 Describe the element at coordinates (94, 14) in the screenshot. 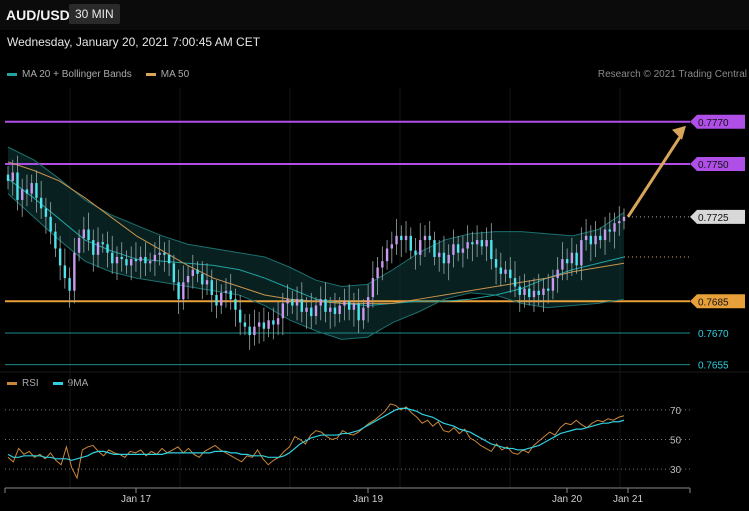

I see `interval-button: 30 MIN` at that location.